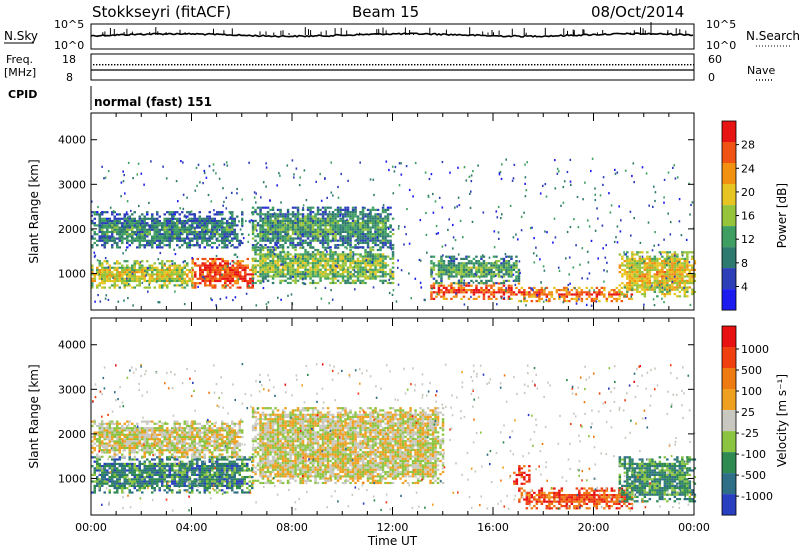 The width and height of the screenshot is (800, 554). What do you see at coordinates (715, 59) in the screenshot?
I see `nave-tick-top: 60` at bounding box center [715, 59].